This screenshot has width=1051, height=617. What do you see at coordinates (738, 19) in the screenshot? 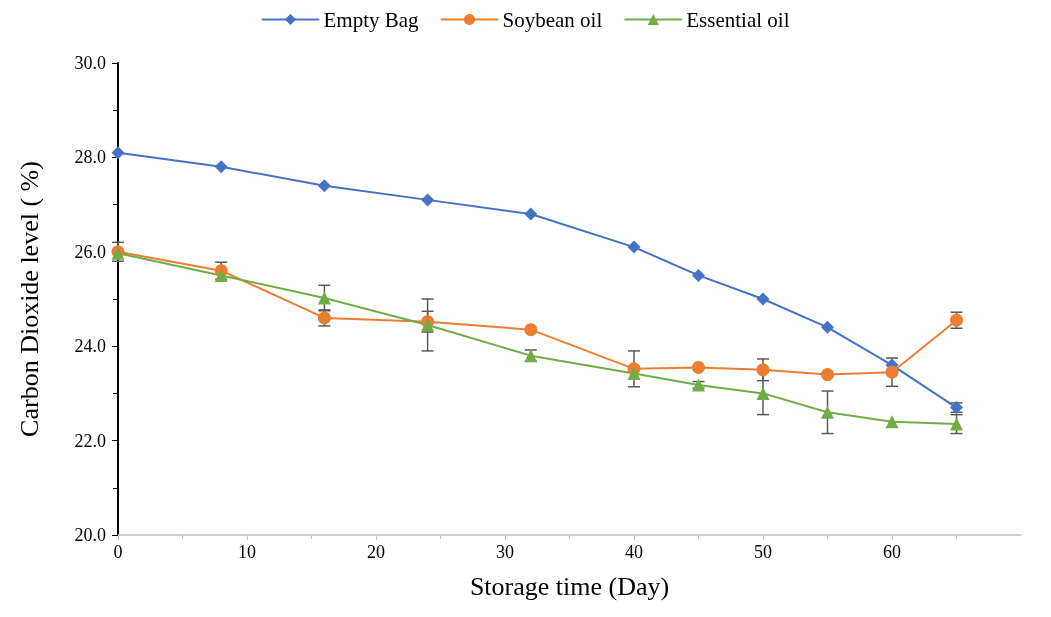
I see `legend-label: Essential oil` at bounding box center [738, 19].